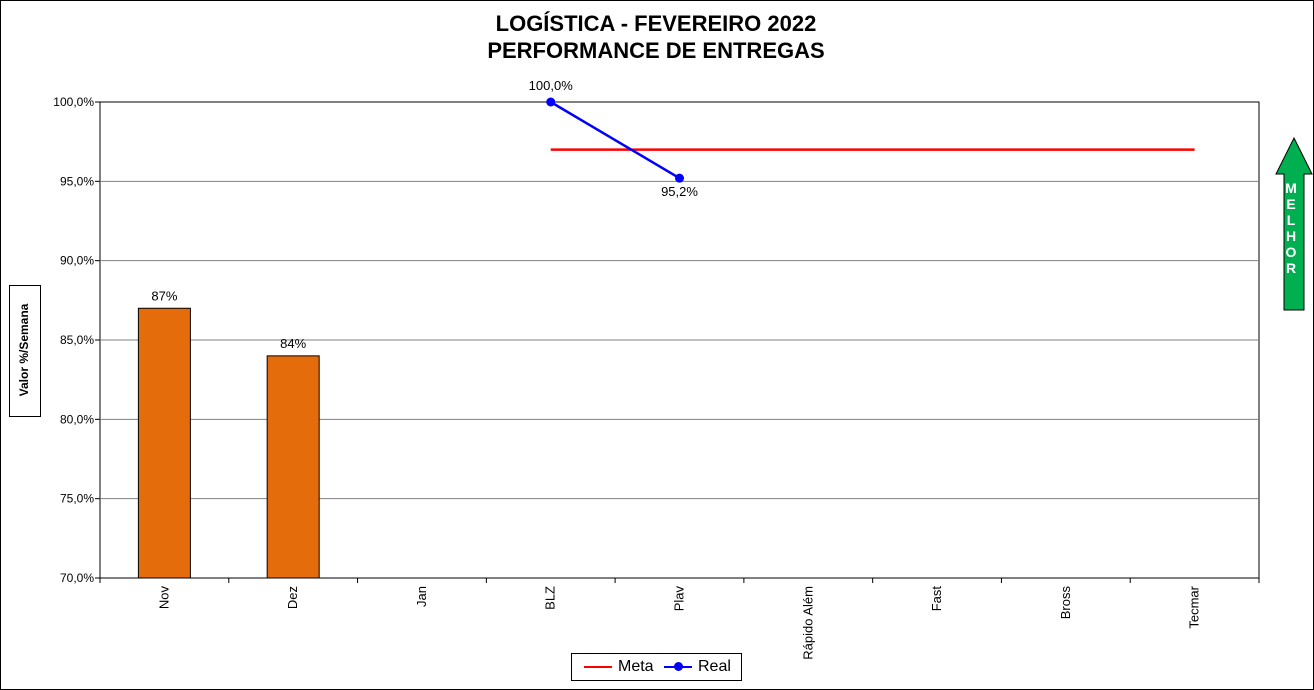 The image size is (1314, 690). What do you see at coordinates (678, 666) in the screenshot?
I see `legend-real-marker` at bounding box center [678, 666].